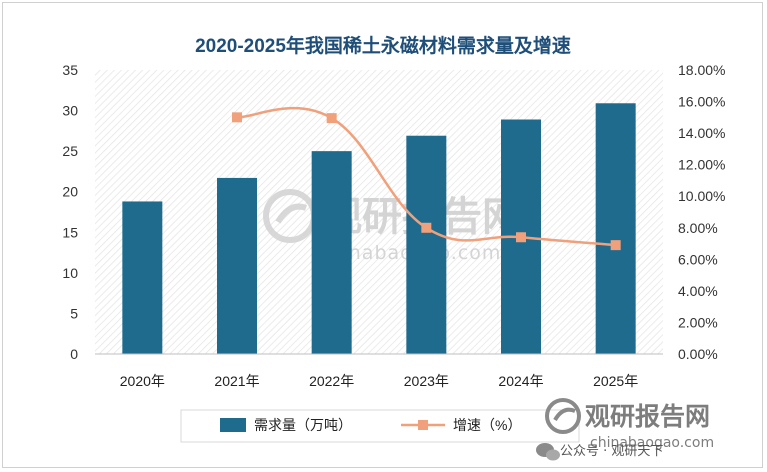  Describe the element at coordinates (520, 381) in the screenshot. I see `x-tick-4: 2024年` at that location.